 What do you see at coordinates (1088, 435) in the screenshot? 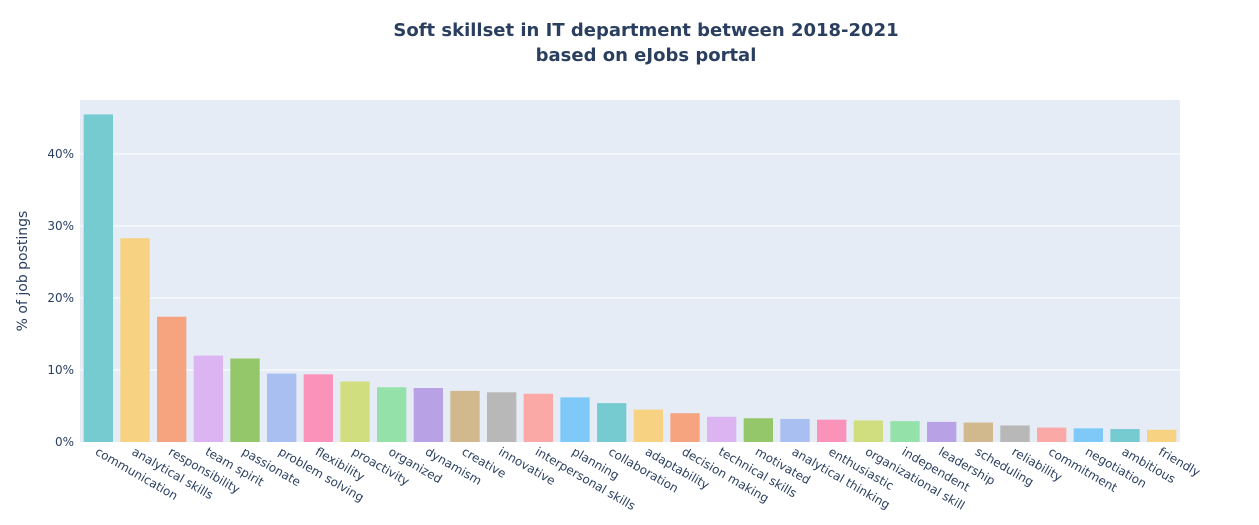
I see `bar-negotiation` at bounding box center [1088, 435].